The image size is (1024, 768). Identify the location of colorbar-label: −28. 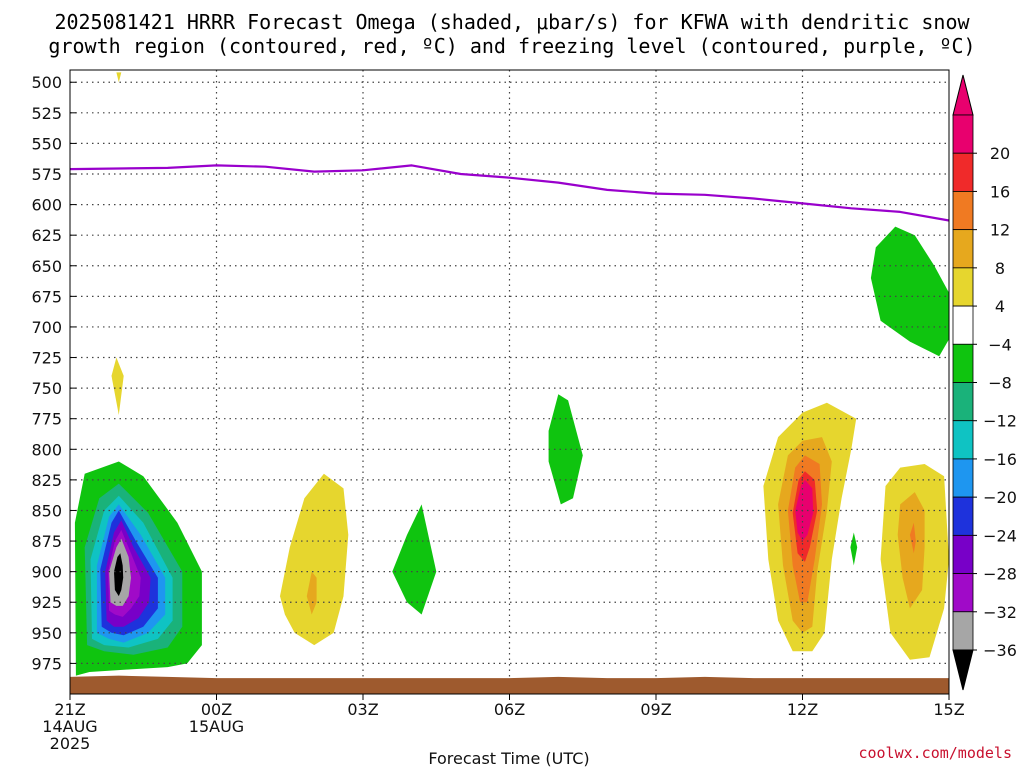
(1000, 574).